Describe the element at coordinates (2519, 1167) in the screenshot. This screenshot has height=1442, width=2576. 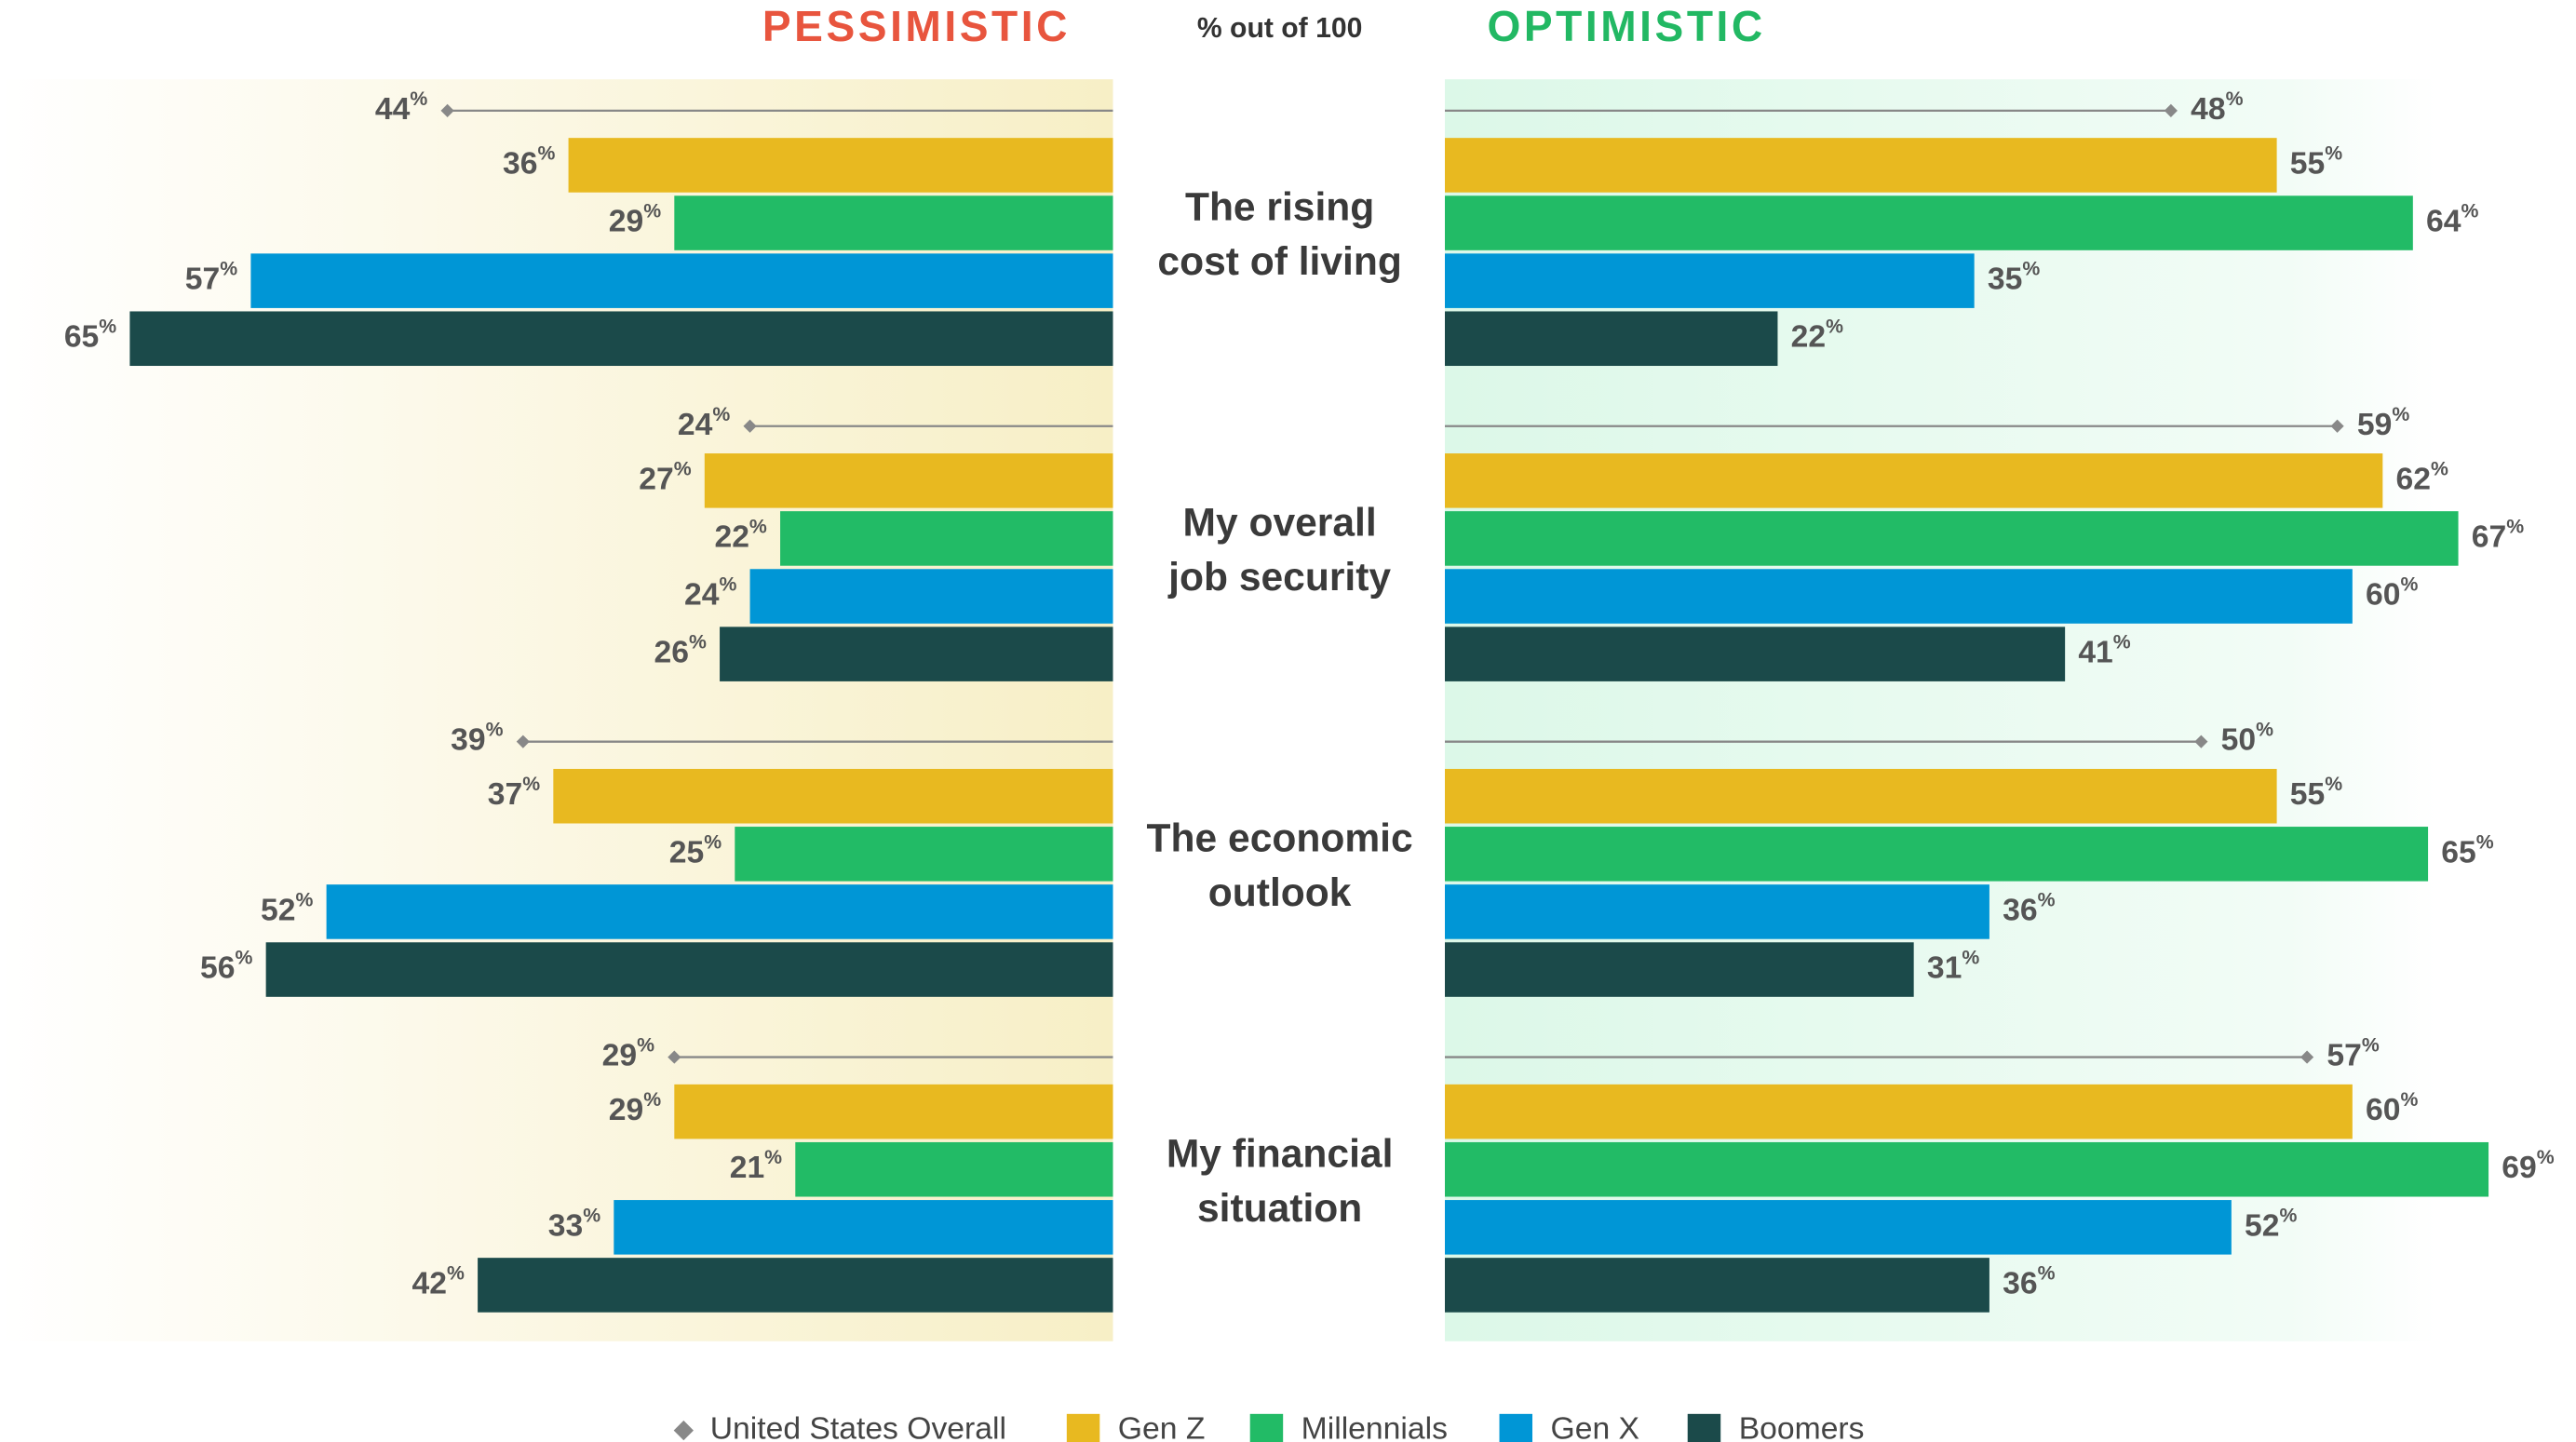
I see `value-number: 69` at that location.